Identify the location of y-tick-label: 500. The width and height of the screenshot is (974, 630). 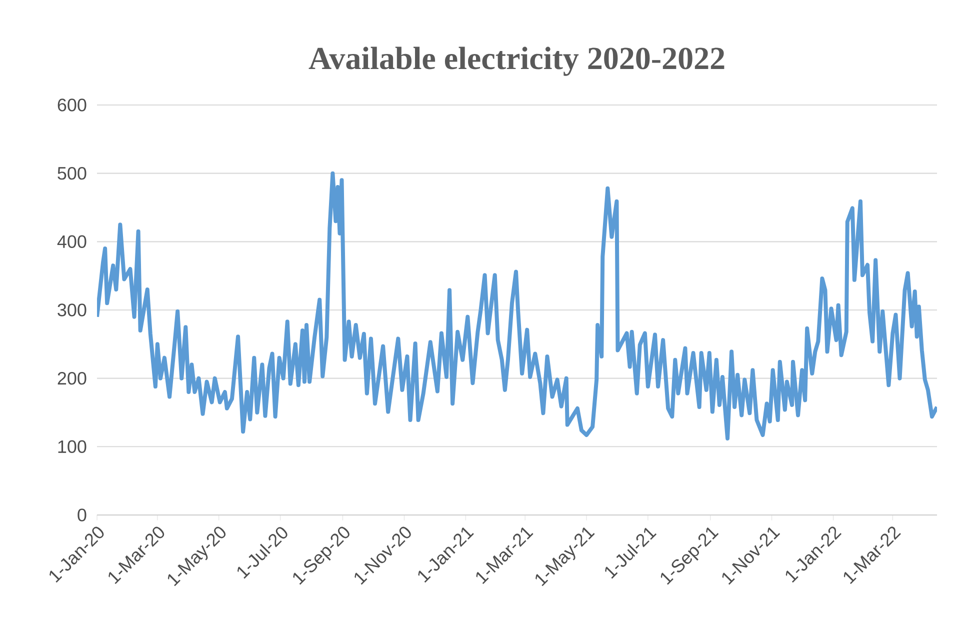
(72, 173).